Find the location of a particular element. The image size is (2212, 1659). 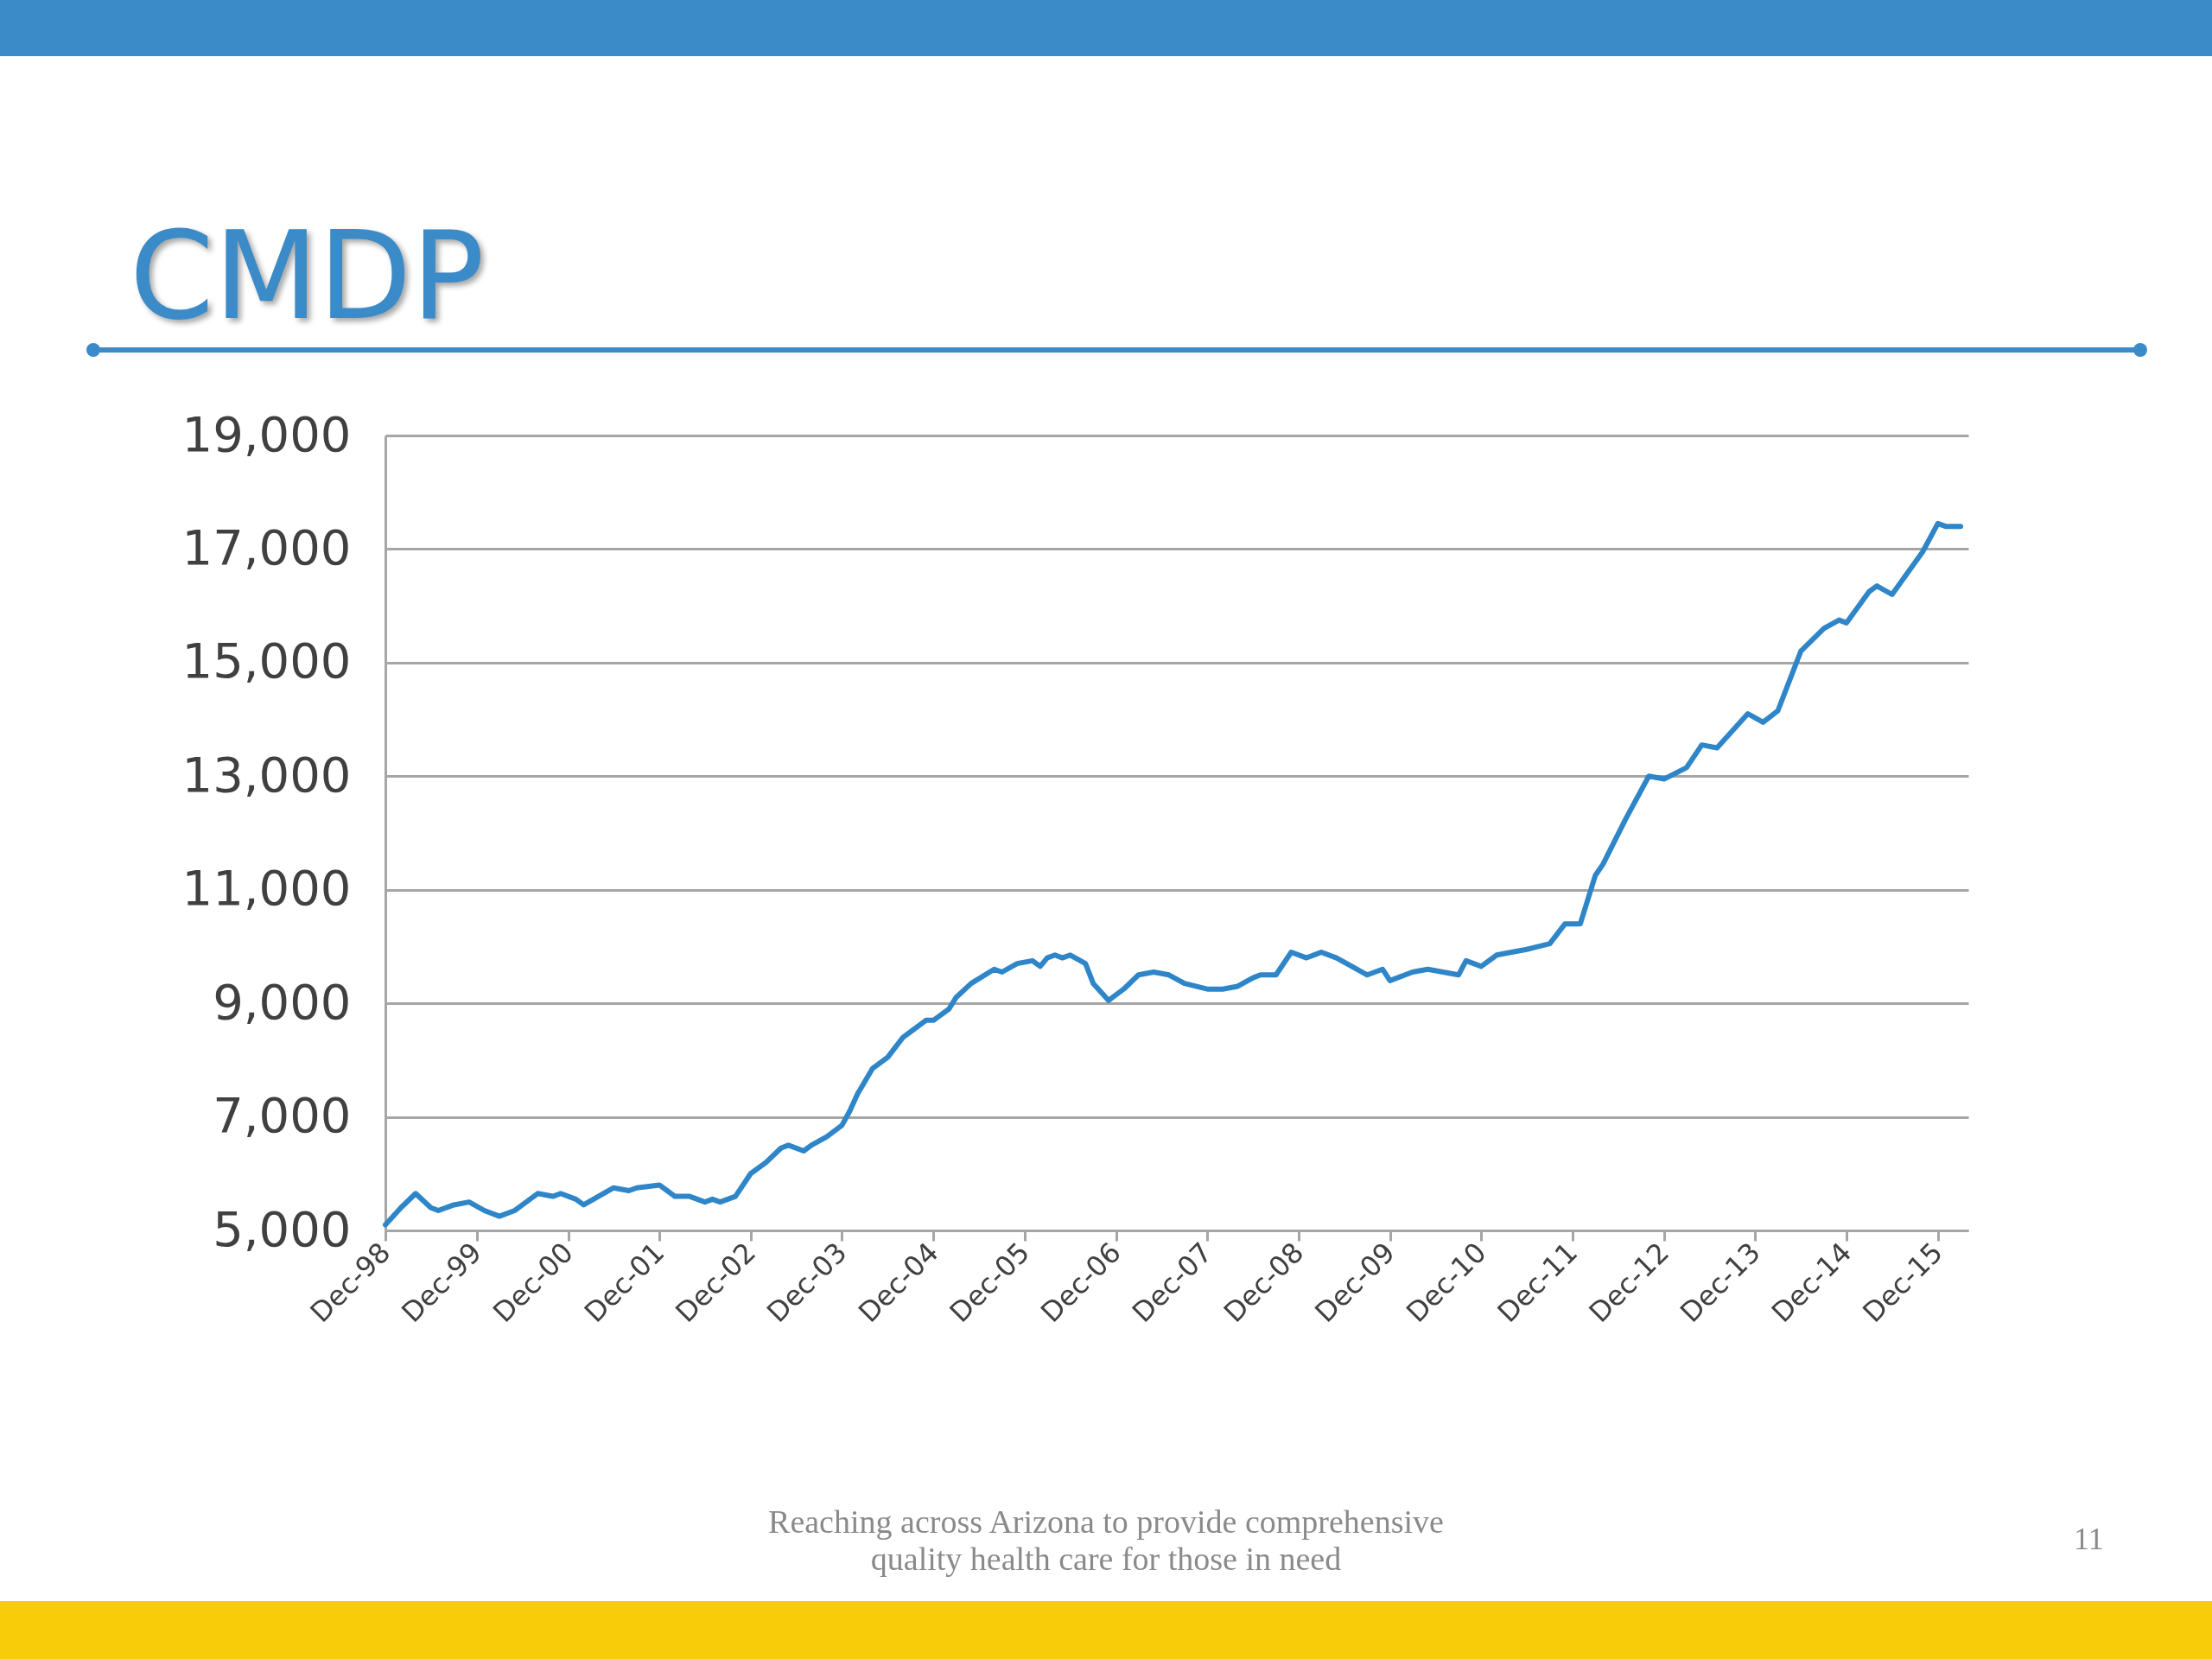

chart-title: CMDP is located at coordinates (307, 276).